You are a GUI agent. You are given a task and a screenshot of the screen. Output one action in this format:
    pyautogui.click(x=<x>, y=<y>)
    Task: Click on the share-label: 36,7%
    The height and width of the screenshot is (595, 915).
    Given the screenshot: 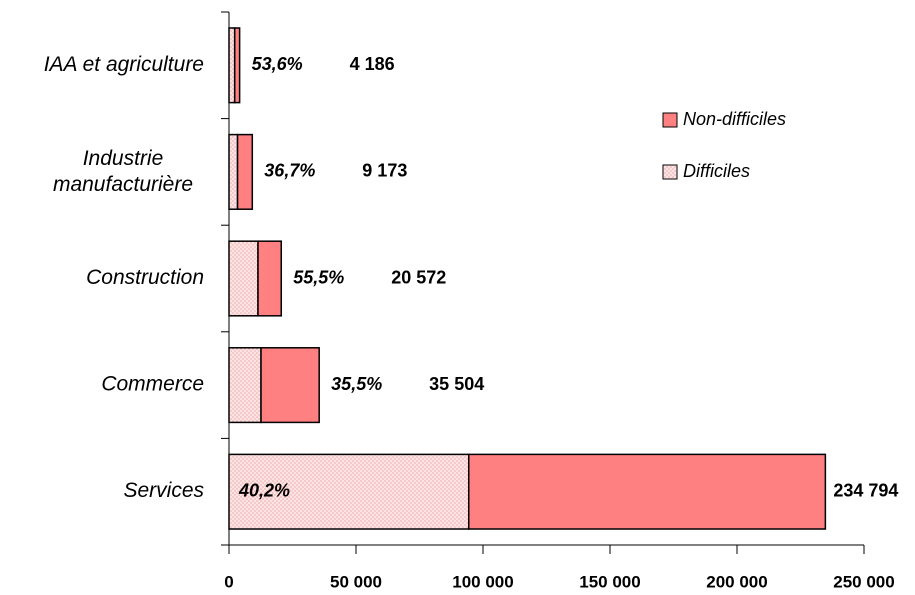 What is the action you would take?
    pyautogui.click(x=289, y=171)
    